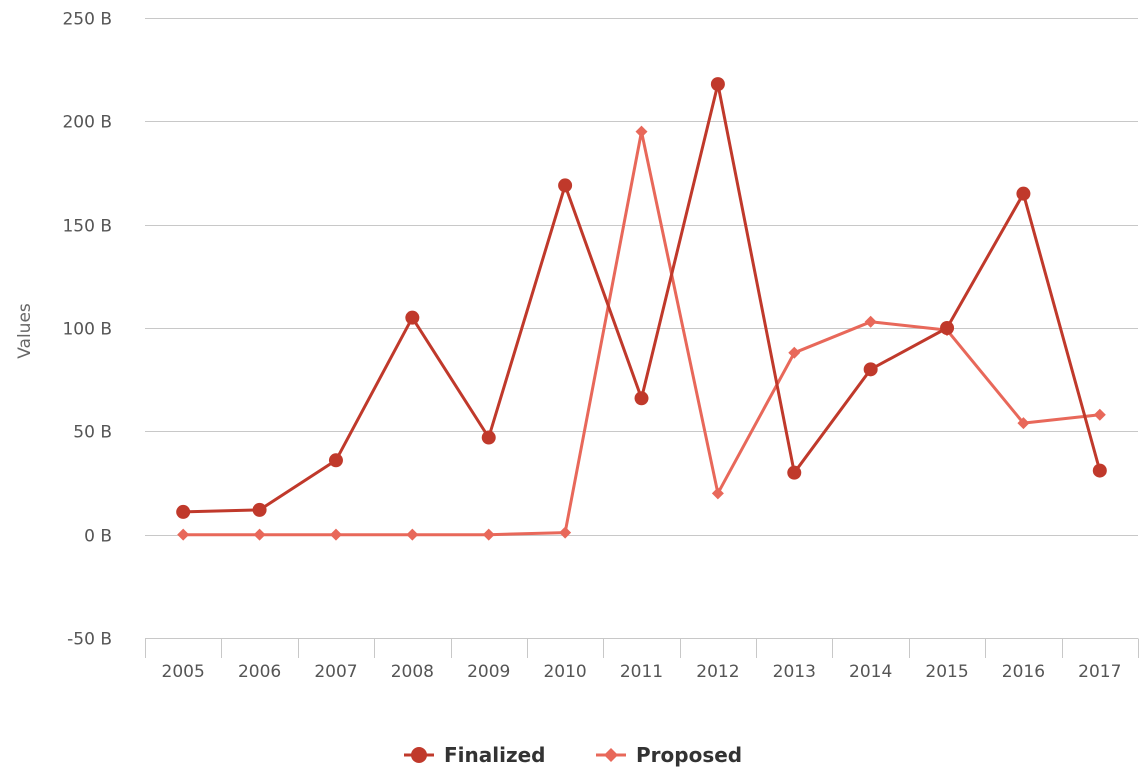  Describe the element at coordinates (494, 755) in the screenshot. I see `legend-label-finalized: Finalized` at that location.